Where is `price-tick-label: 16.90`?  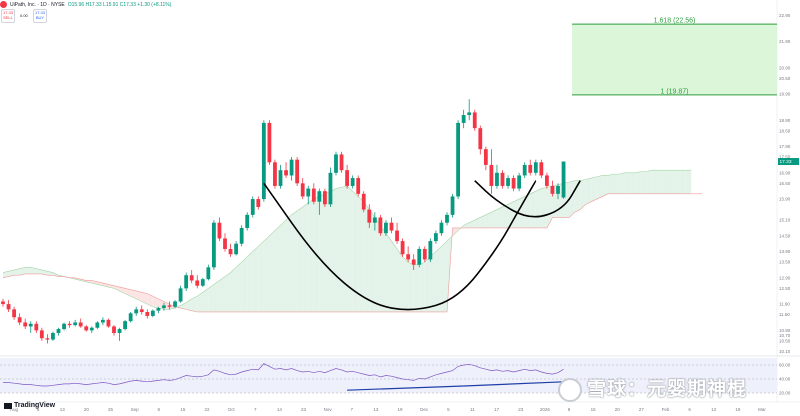 price-tick-label: 16.90 is located at coordinates (785, 172).